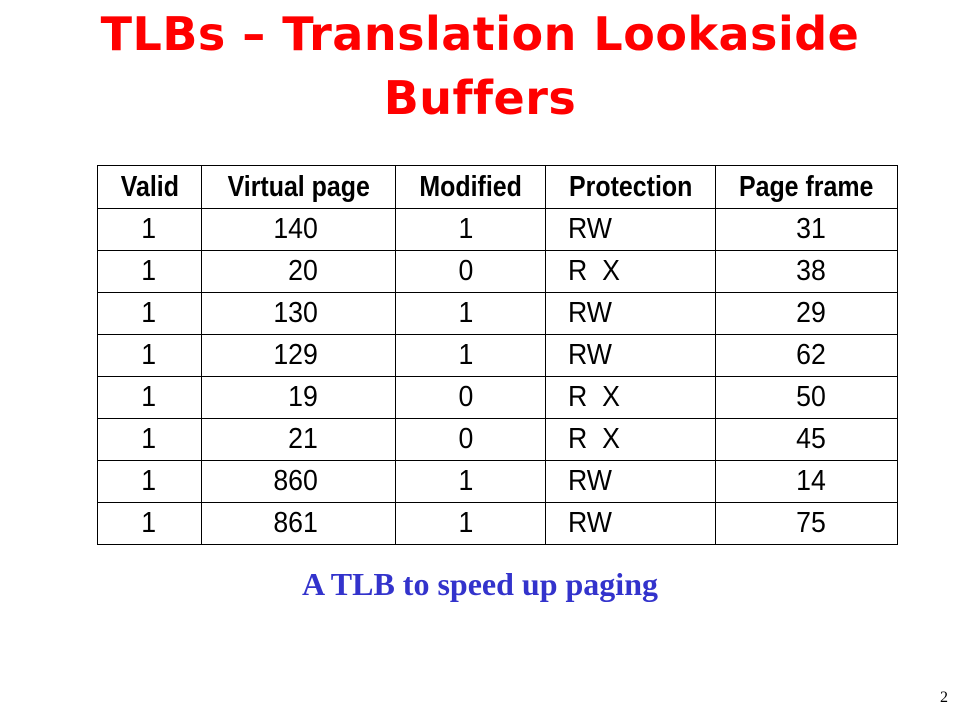  Describe the element at coordinates (298, 523) in the screenshot. I see `cell-virtual-page: 861` at that location.